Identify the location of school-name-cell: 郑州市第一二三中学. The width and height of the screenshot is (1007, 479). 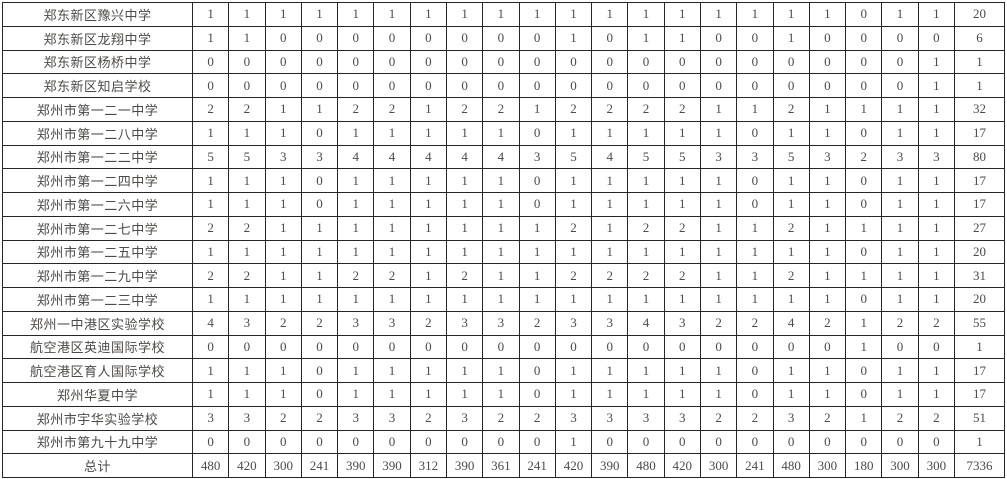
(97, 299).